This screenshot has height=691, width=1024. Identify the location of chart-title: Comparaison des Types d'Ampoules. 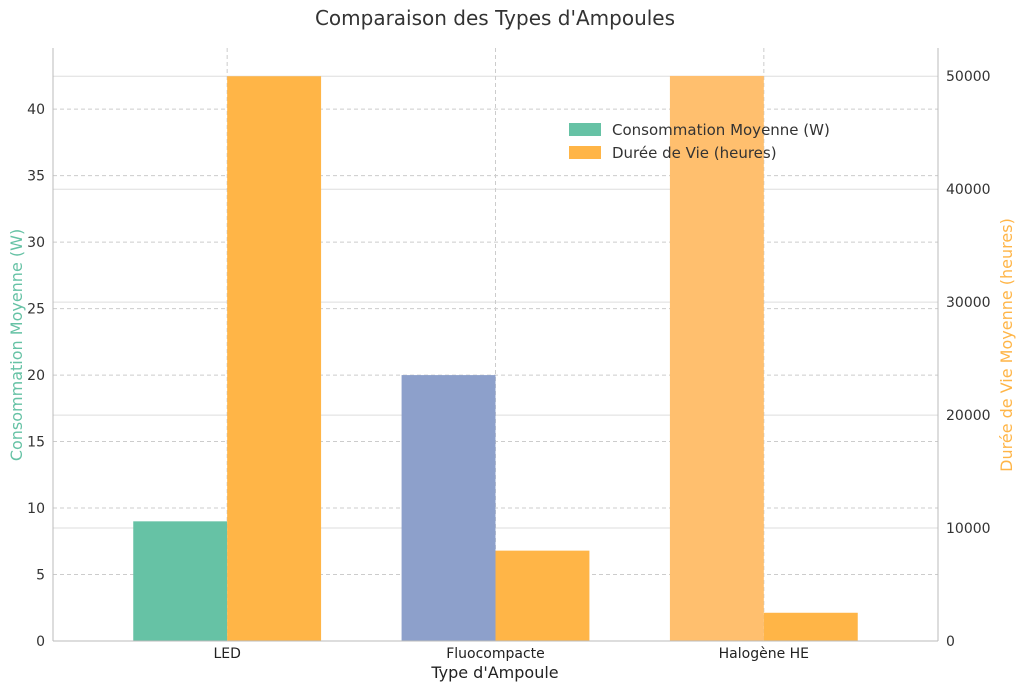
(495, 18).